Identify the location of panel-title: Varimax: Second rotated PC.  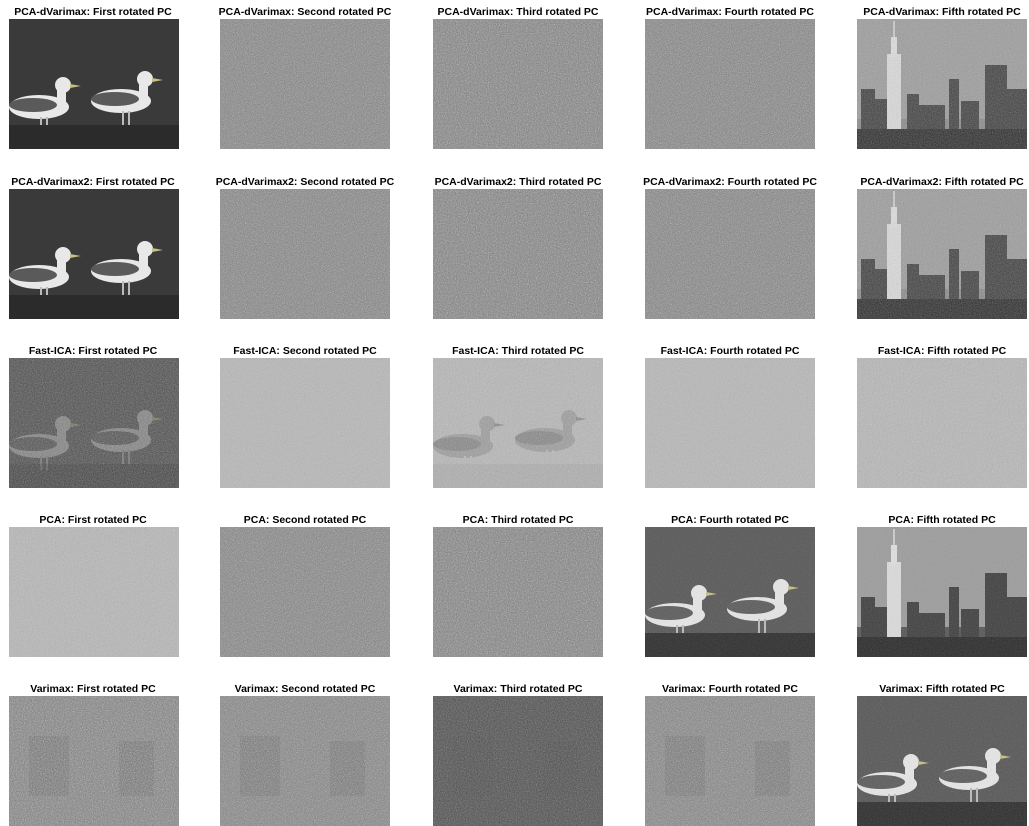
(305, 689).